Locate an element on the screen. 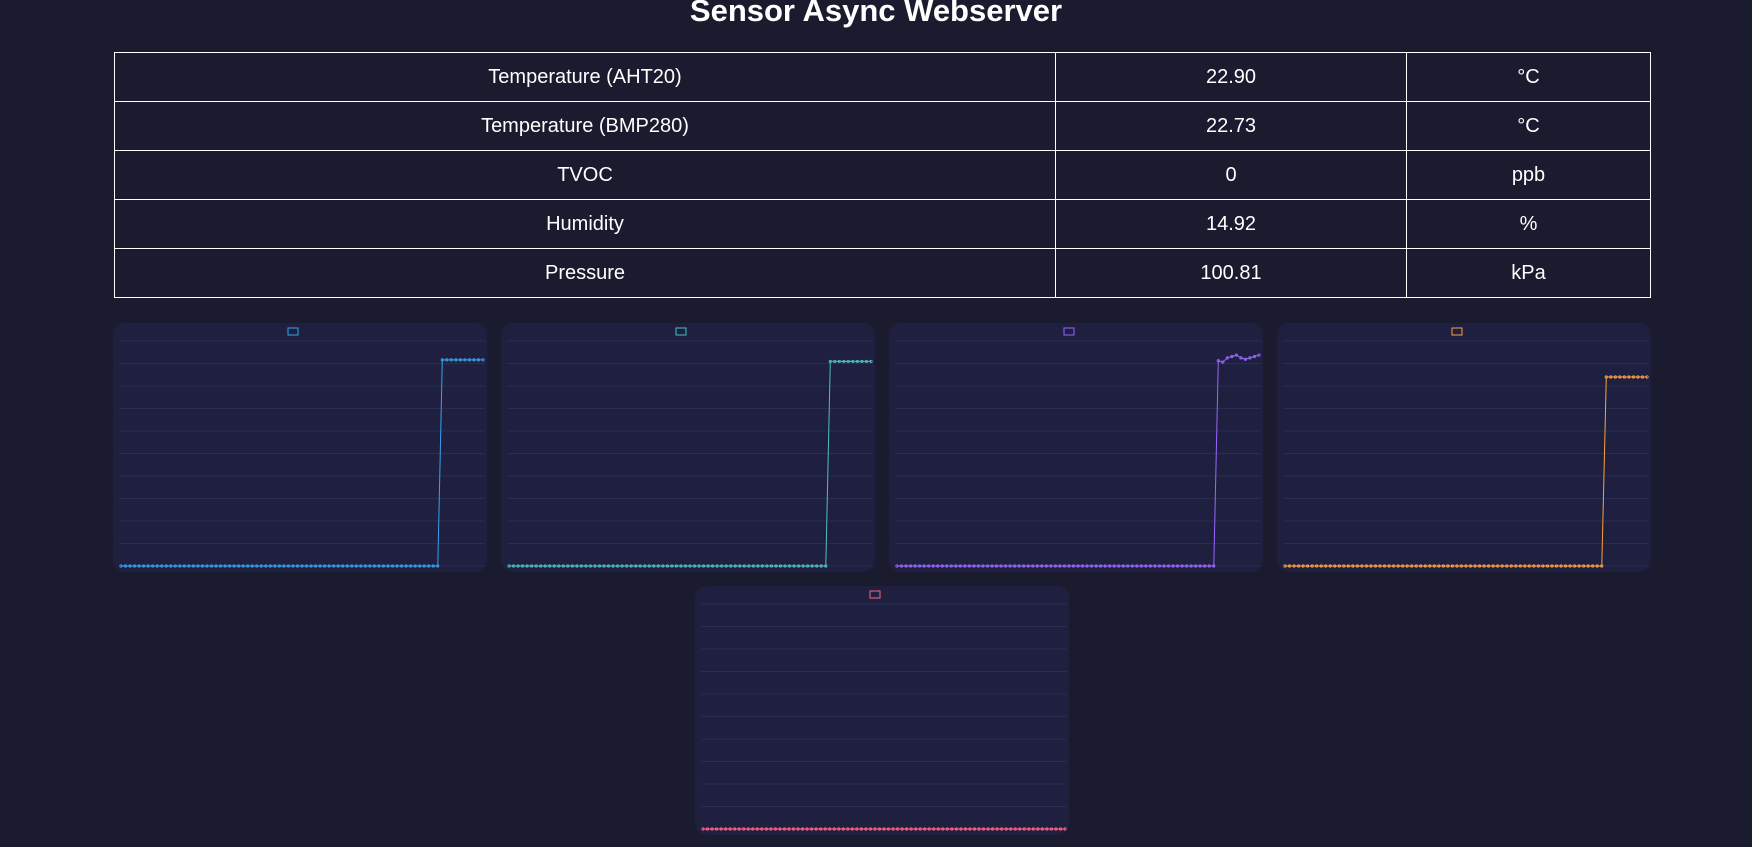 This screenshot has height=847, width=1752. page-title: Sensor Async Webserver is located at coordinates (876, 14).